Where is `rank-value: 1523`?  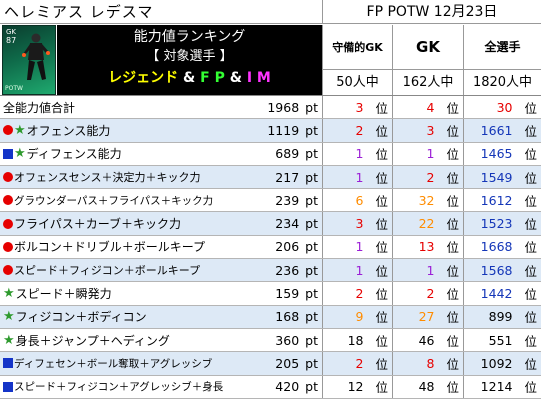
rank-value: 1523 is located at coordinates (496, 224).